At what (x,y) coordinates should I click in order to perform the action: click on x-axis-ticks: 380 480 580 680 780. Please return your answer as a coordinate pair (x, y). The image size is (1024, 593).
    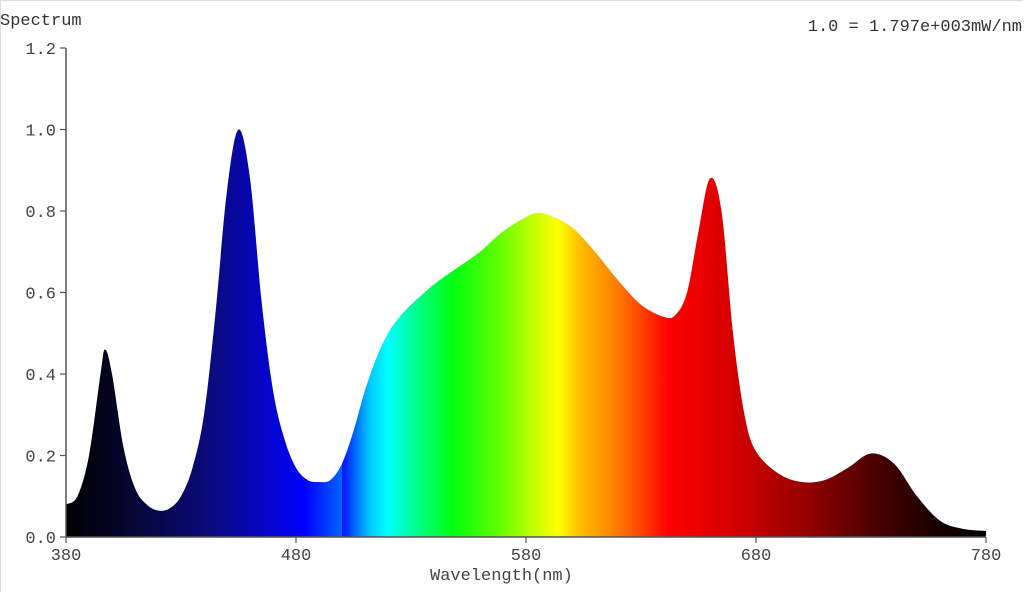
    Looking at the image, I should click on (526, 551).